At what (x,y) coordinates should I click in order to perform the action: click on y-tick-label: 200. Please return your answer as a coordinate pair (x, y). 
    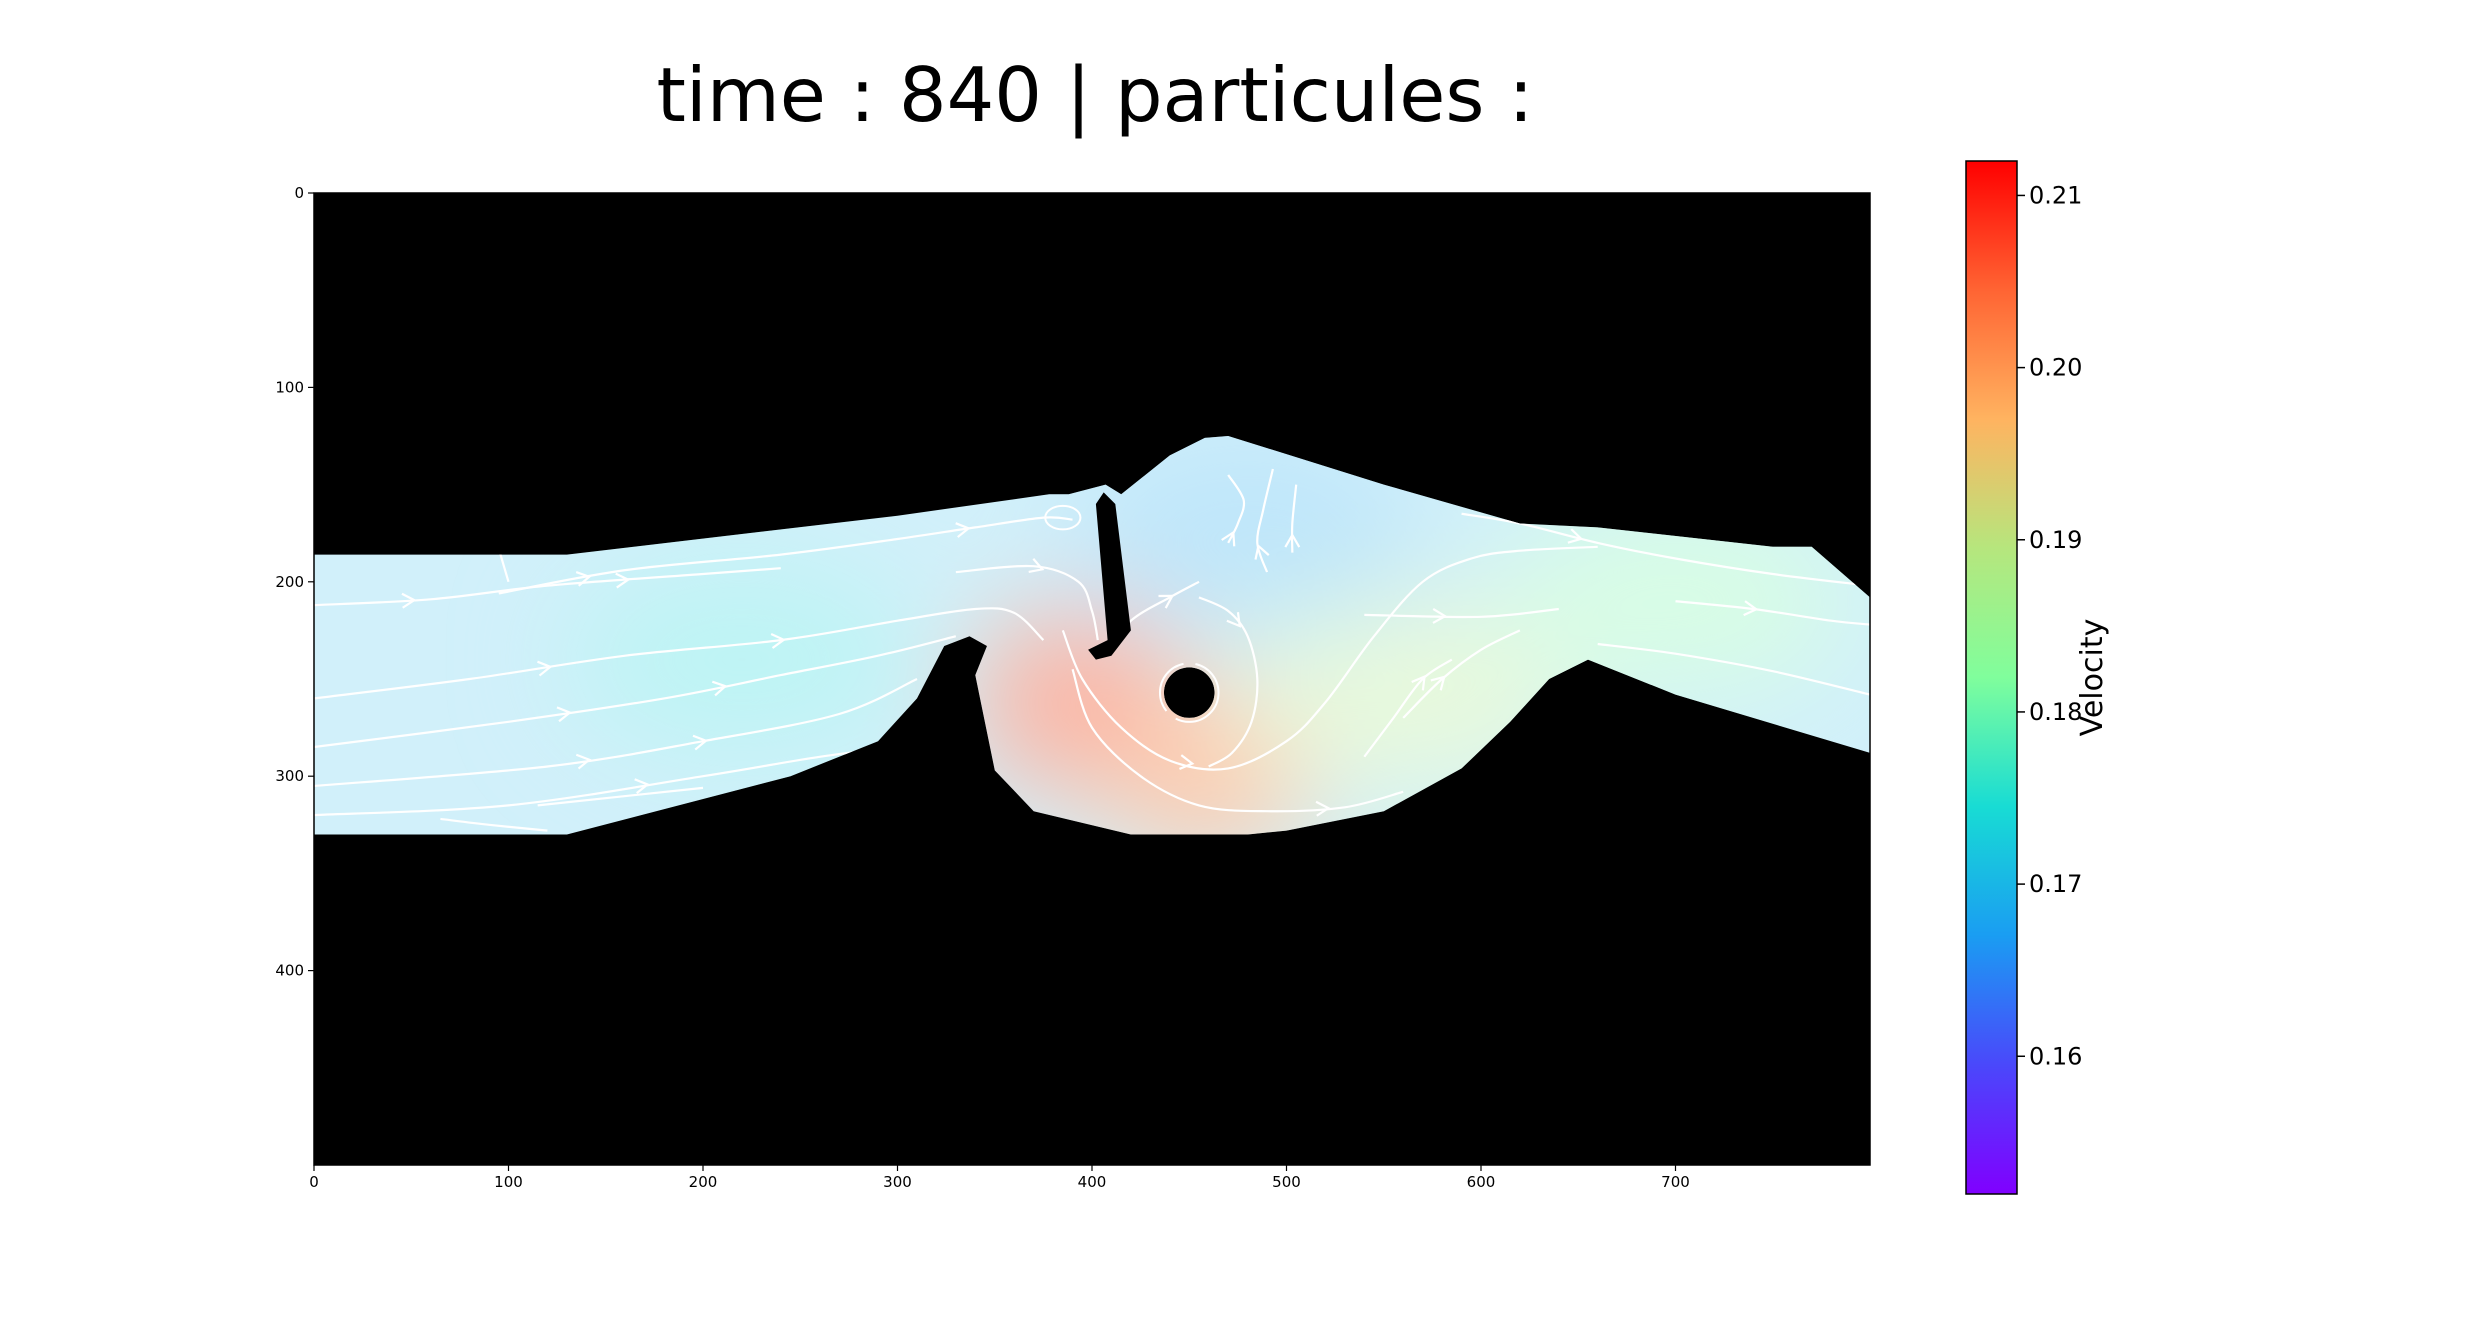
    Looking at the image, I should click on (289, 582).